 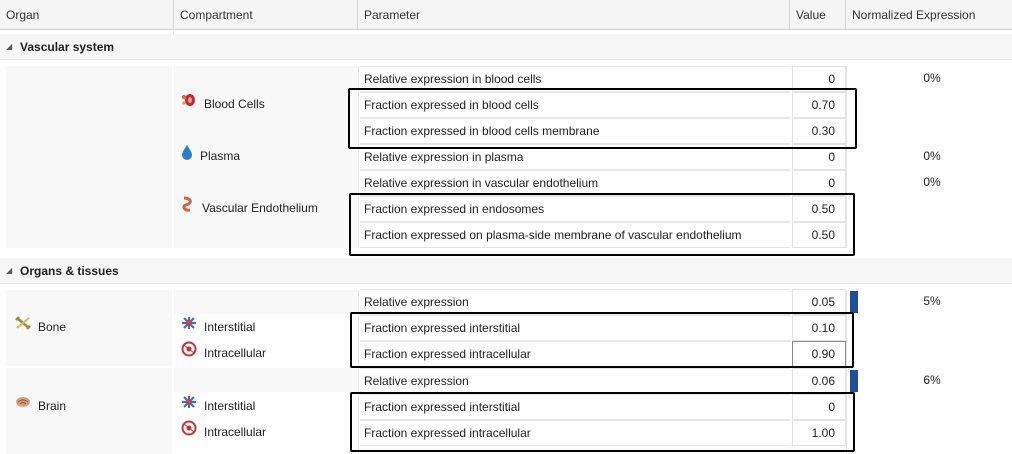 What do you see at coordinates (932, 301) in the screenshot?
I see `normalized-expression-cell: 5%` at bounding box center [932, 301].